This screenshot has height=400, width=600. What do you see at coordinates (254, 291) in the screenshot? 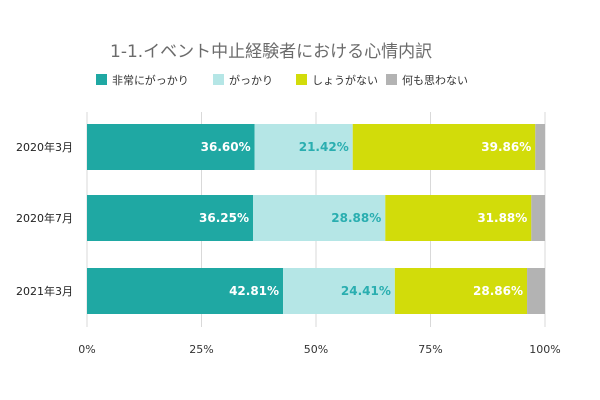
I see `data-label: 42.81%` at bounding box center [254, 291].